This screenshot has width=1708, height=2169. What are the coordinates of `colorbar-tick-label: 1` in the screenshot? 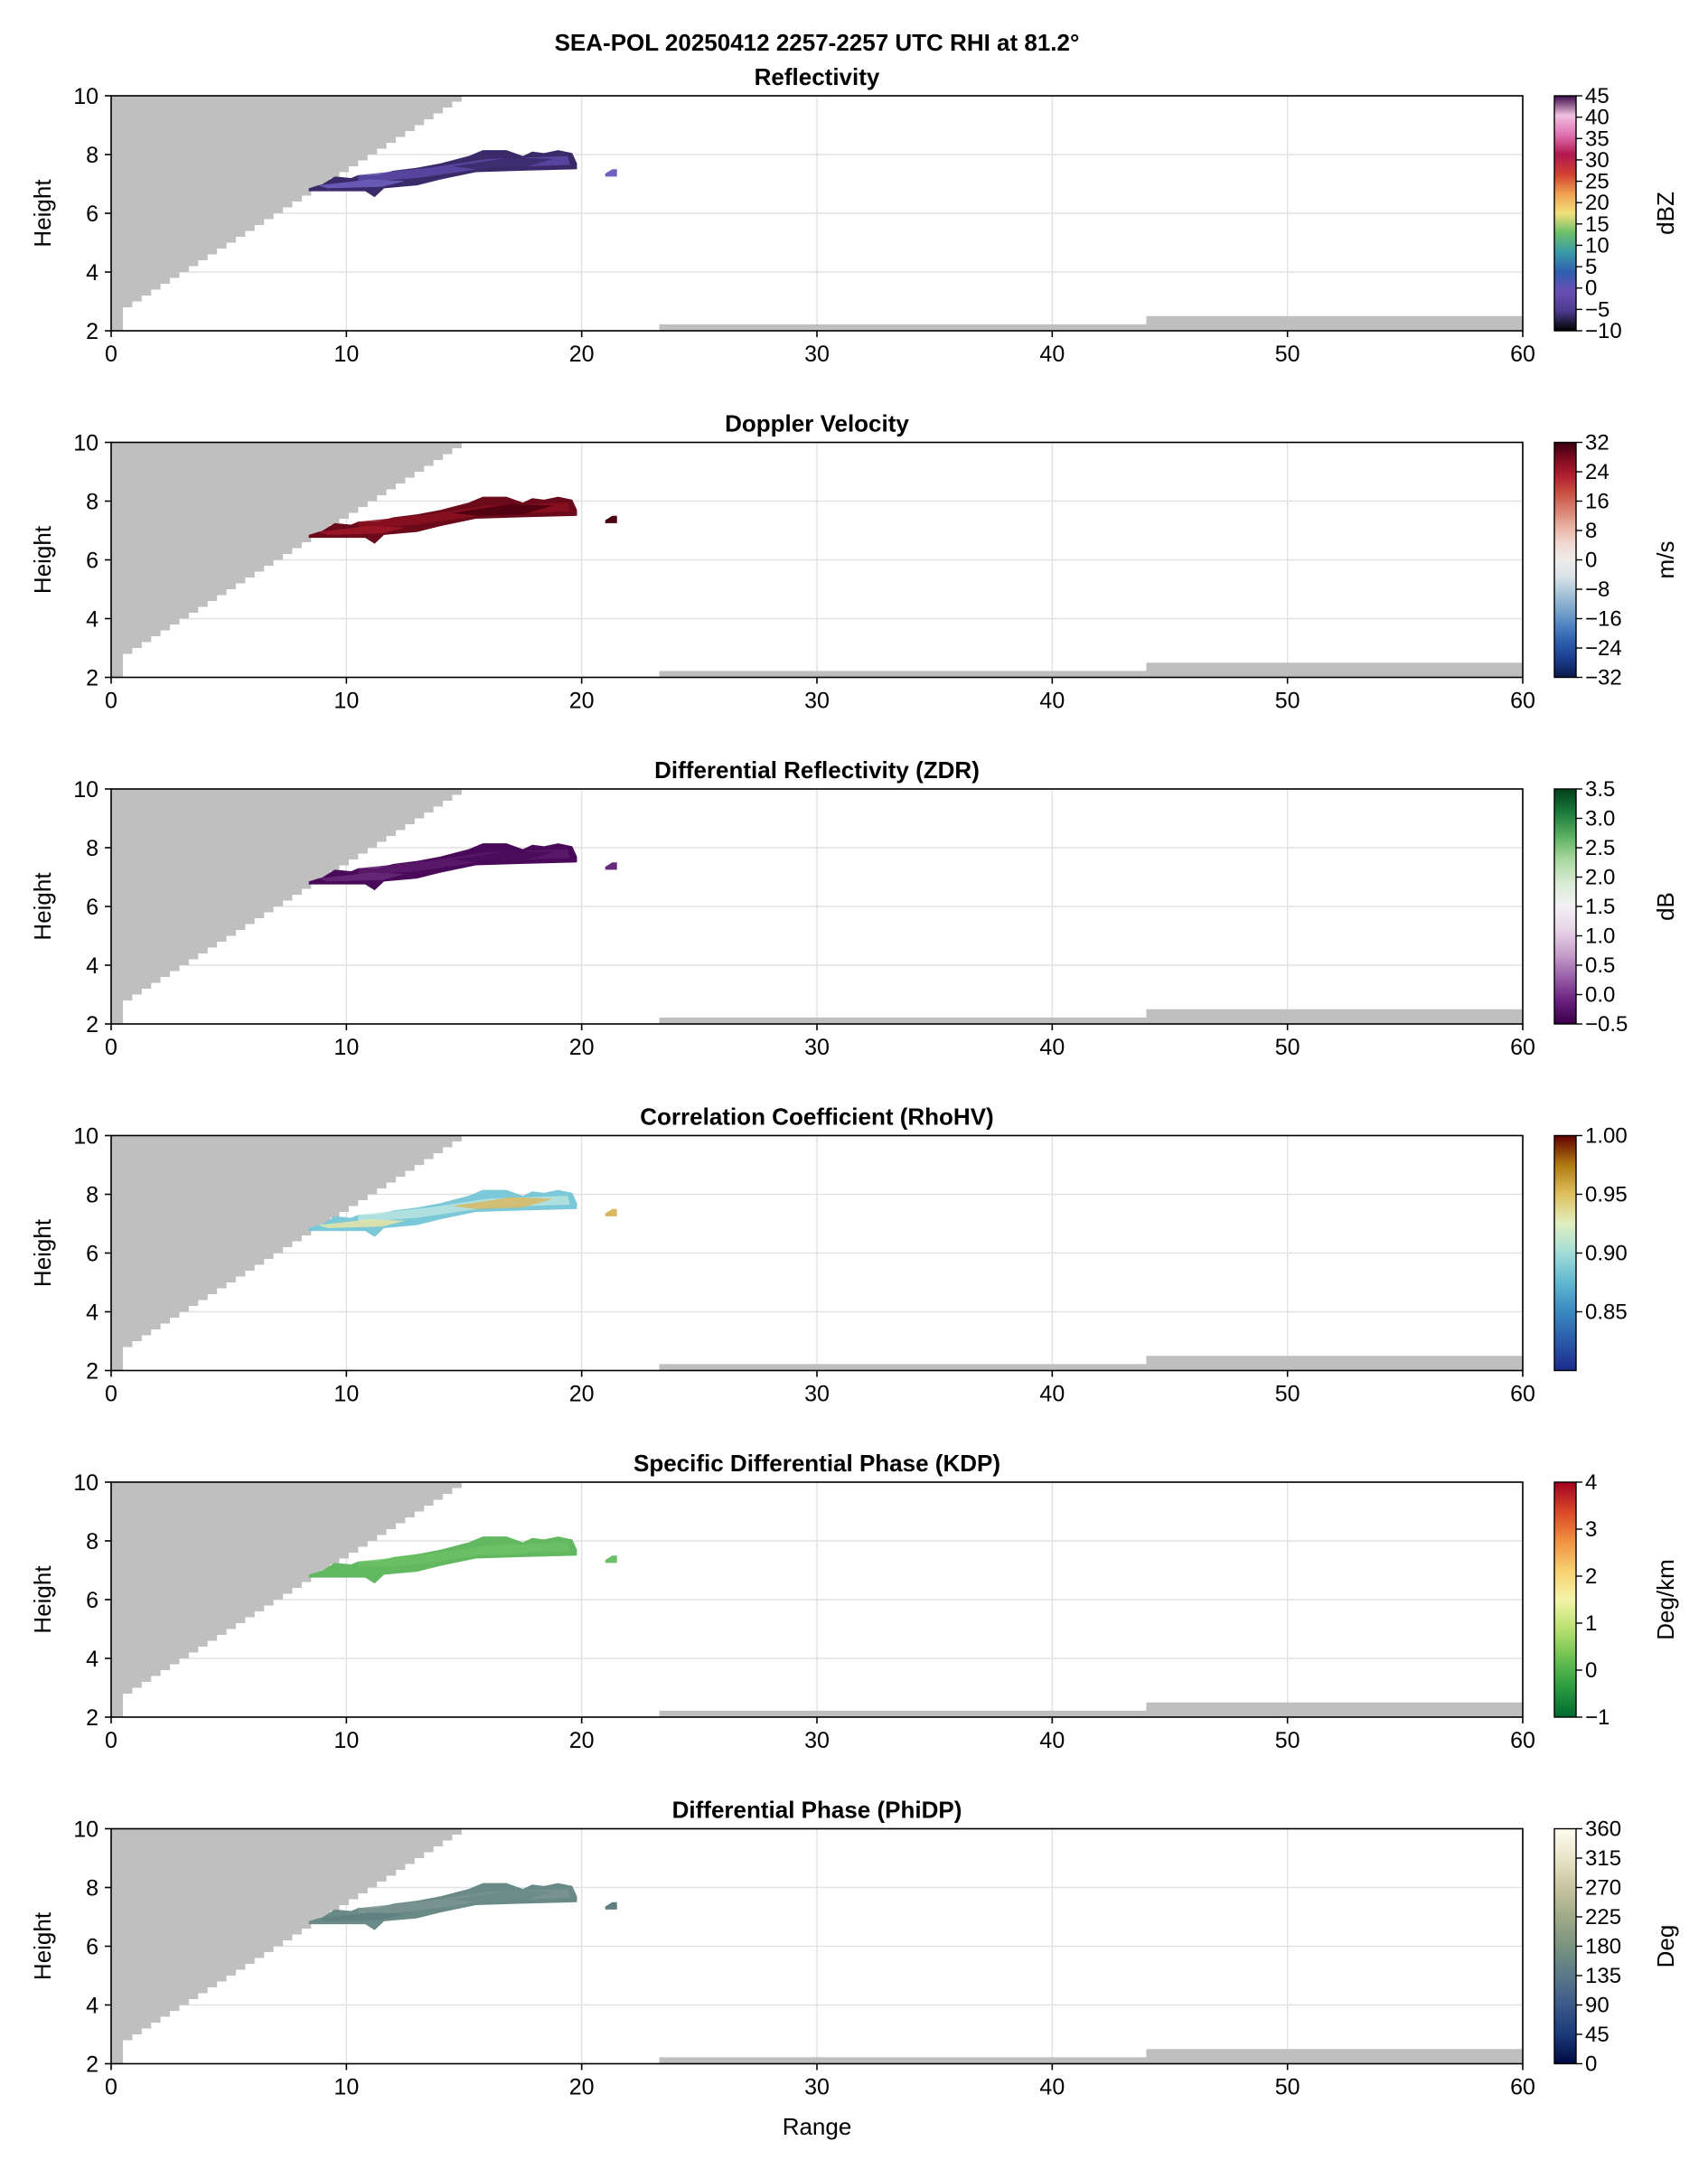 It's located at (1591, 1624).